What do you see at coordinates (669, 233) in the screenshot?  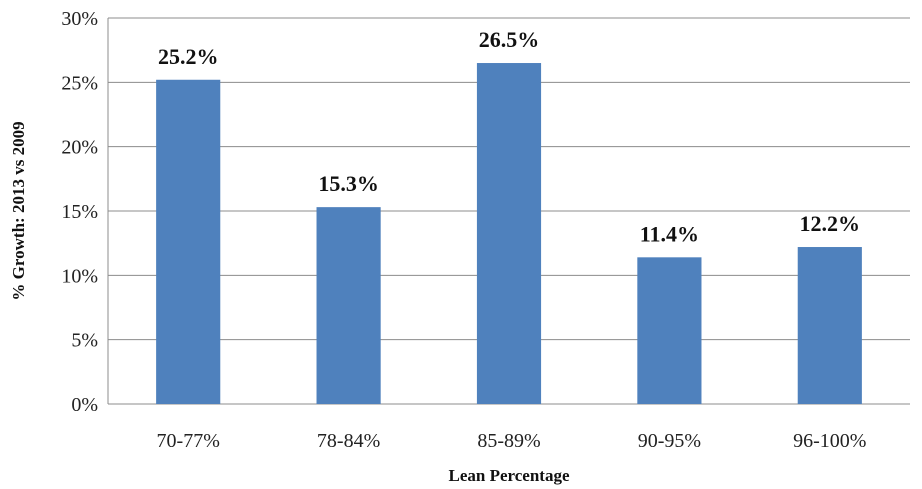 I see `data-label: 11.4%` at bounding box center [669, 233].